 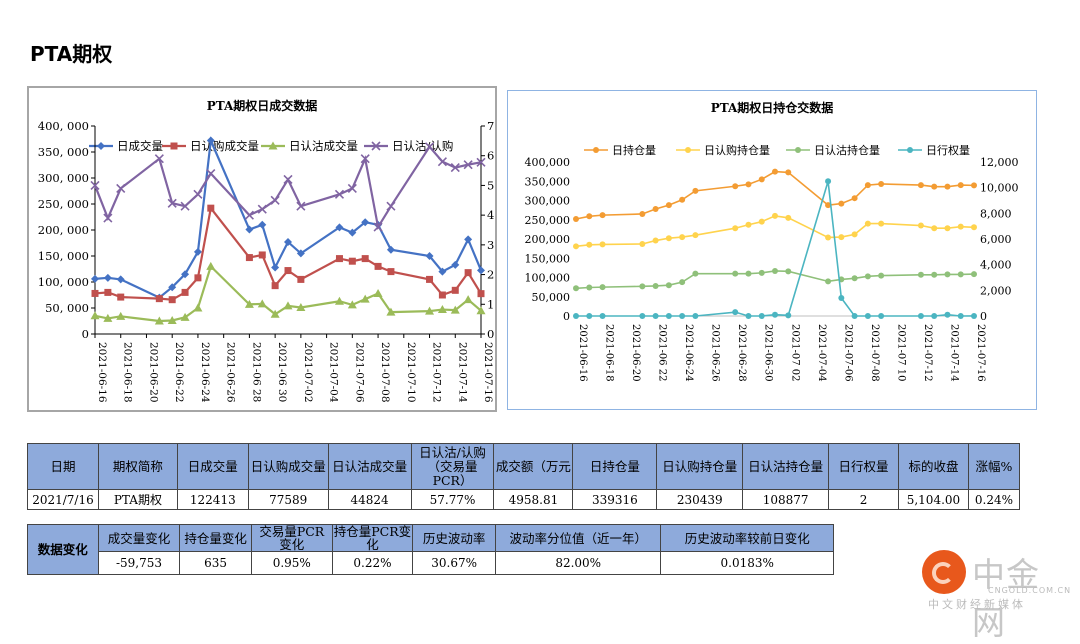 What do you see at coordinates (996, 239) in the screenshot?
I see `y2-tick-label: 6,000` at bounding box center [996, 239].